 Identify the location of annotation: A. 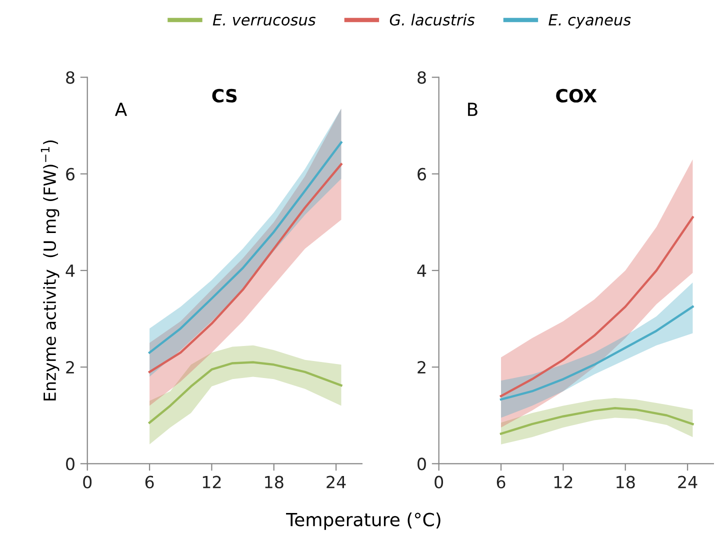
(121, 109).